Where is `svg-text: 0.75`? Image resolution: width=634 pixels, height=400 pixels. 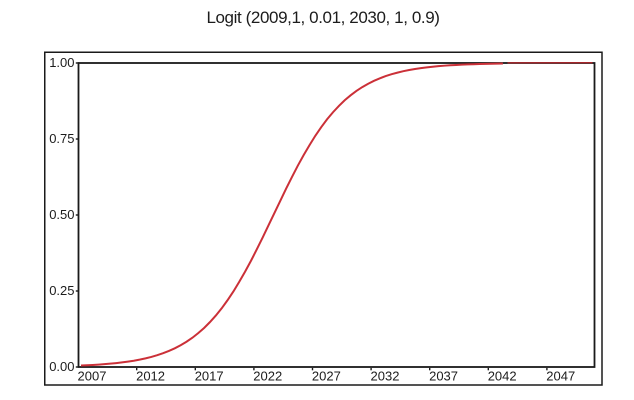 svg-text: 0.75 is located at coordinates (61, 138).